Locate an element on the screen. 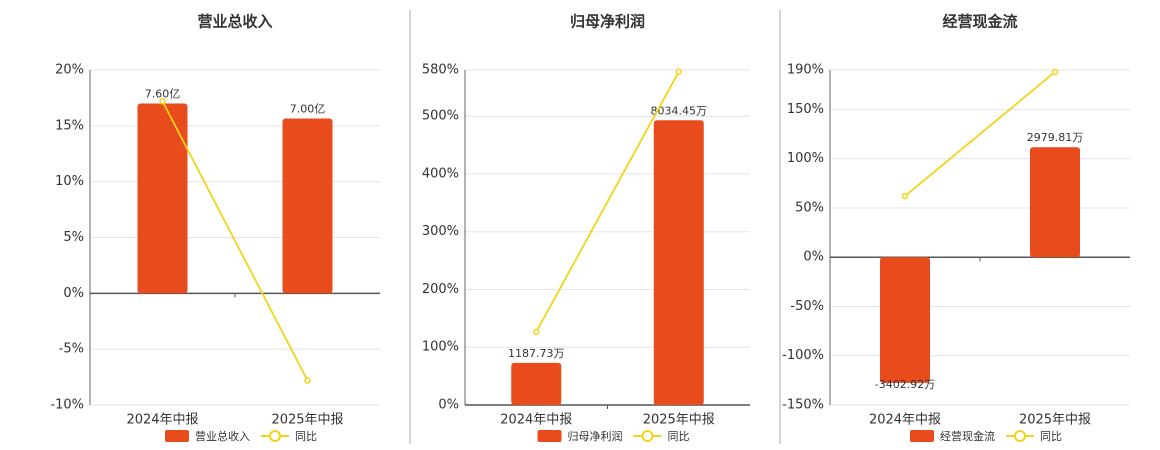  y-tick-label: 50% is located at coordinates (809, 207).